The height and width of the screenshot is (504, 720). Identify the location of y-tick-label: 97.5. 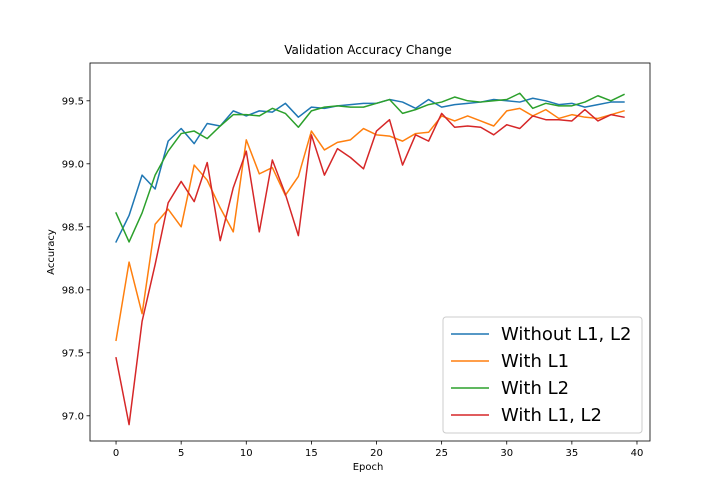
(73, 353).